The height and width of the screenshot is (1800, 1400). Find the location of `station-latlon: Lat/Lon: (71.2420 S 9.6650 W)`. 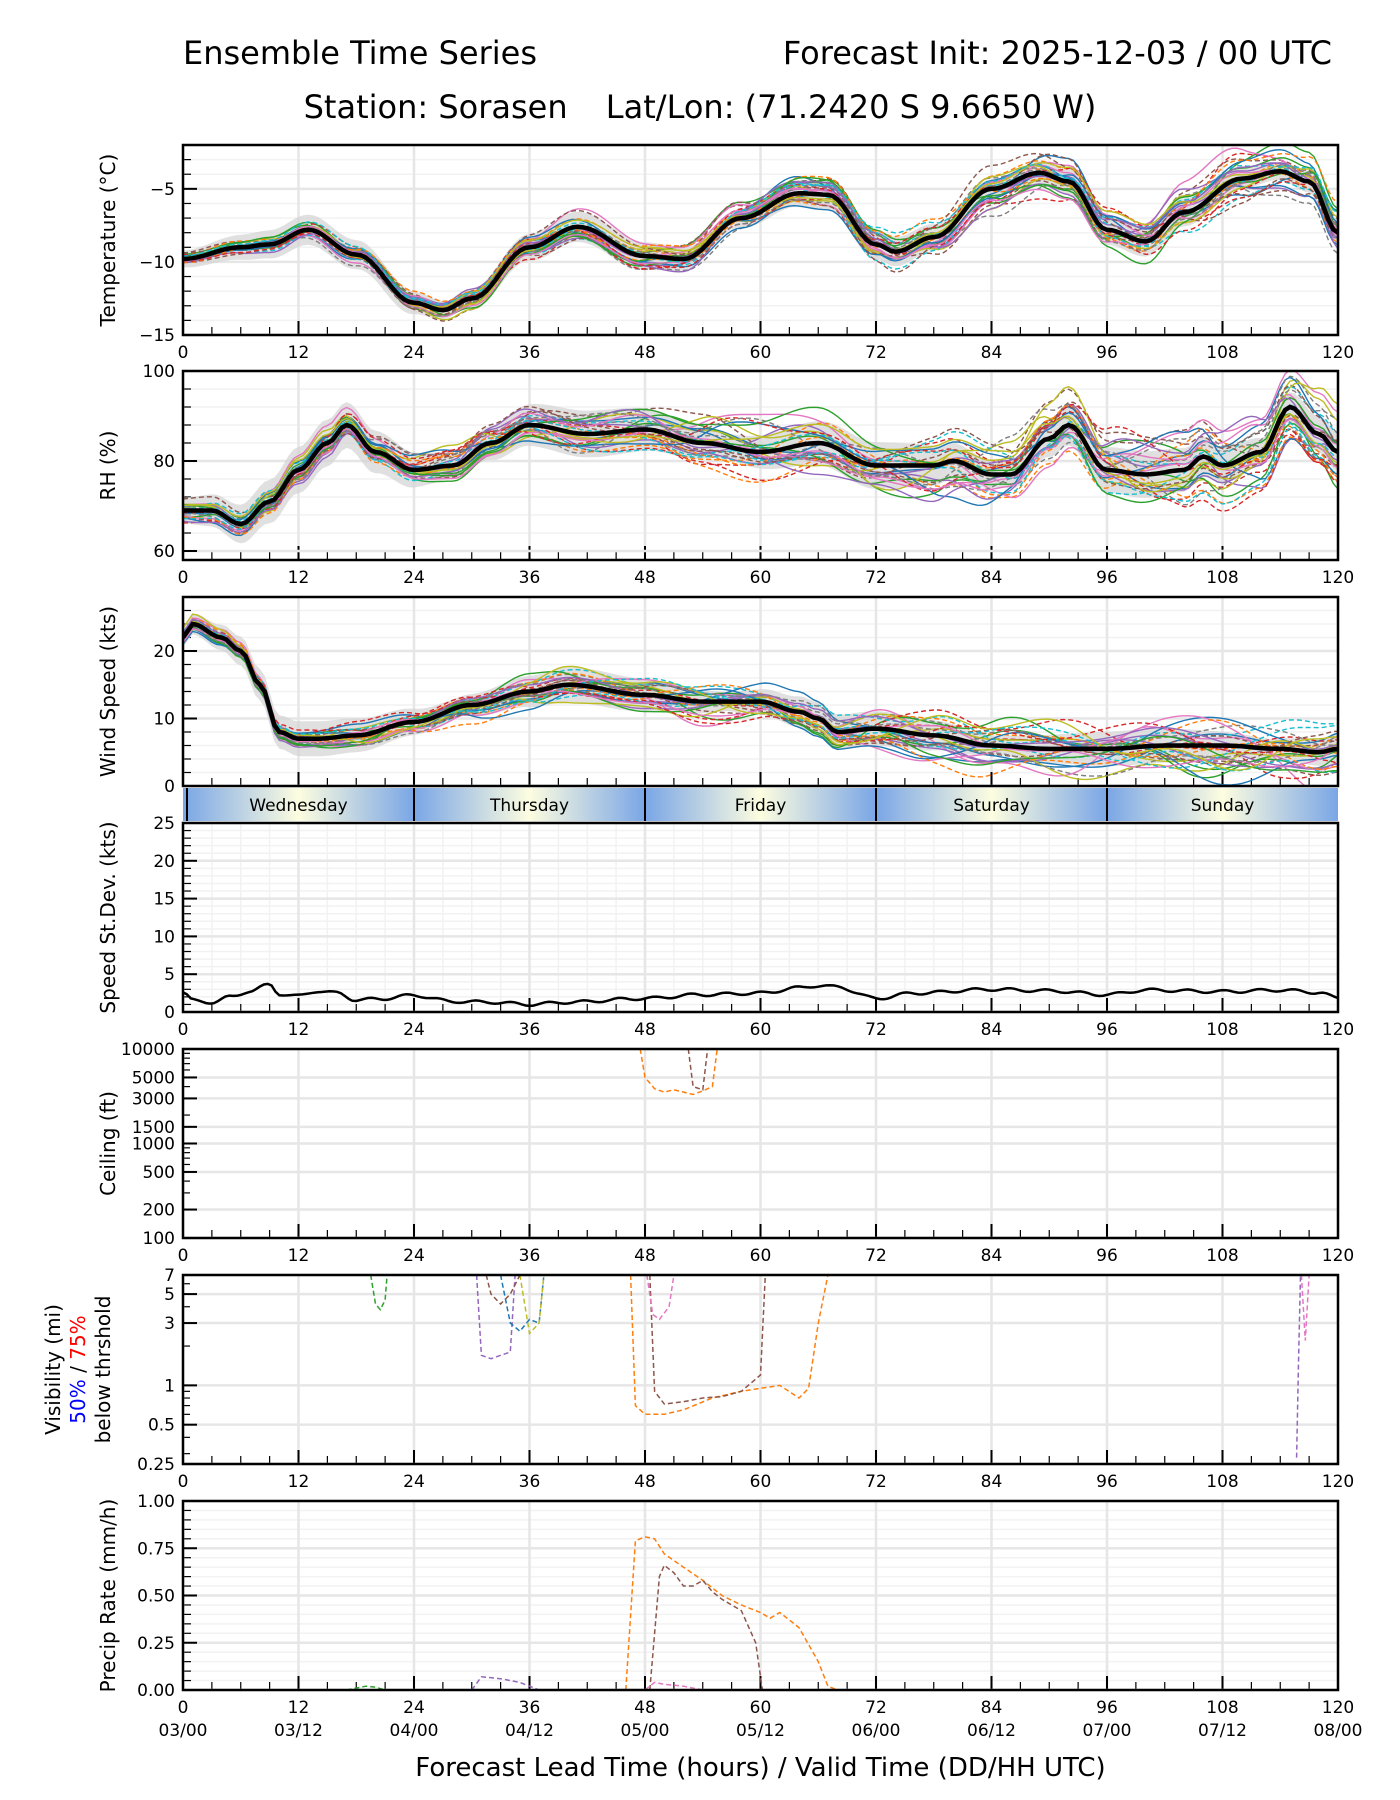

station-latlon: Lat/Lon: (71.2420 S 9.6650 W) is located at coordinates (851, 107).